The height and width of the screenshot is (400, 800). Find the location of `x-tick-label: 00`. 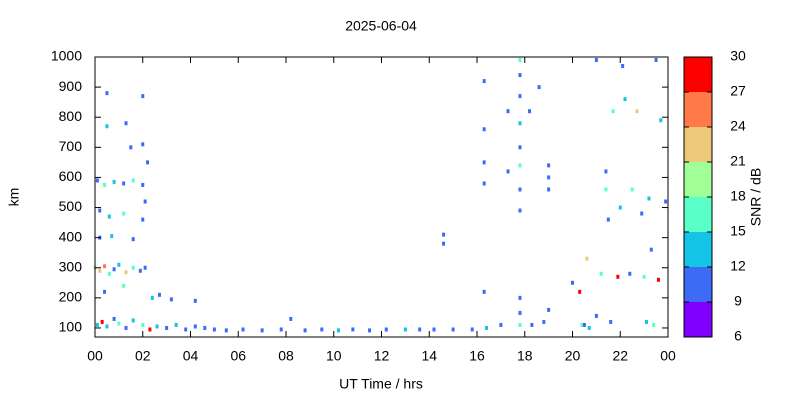

x-tick-label: 00 is located at coordinates (95, 356).